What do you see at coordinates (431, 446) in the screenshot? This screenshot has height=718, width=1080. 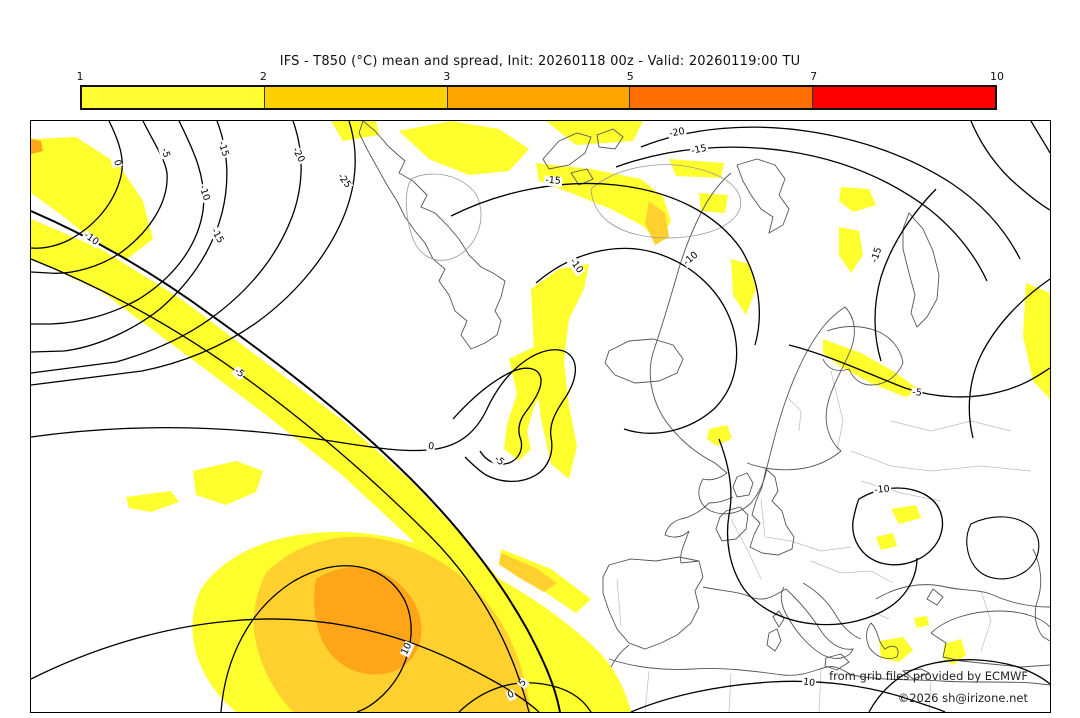 I see `contour-value-label: 0` at bounding box center [431, 446].